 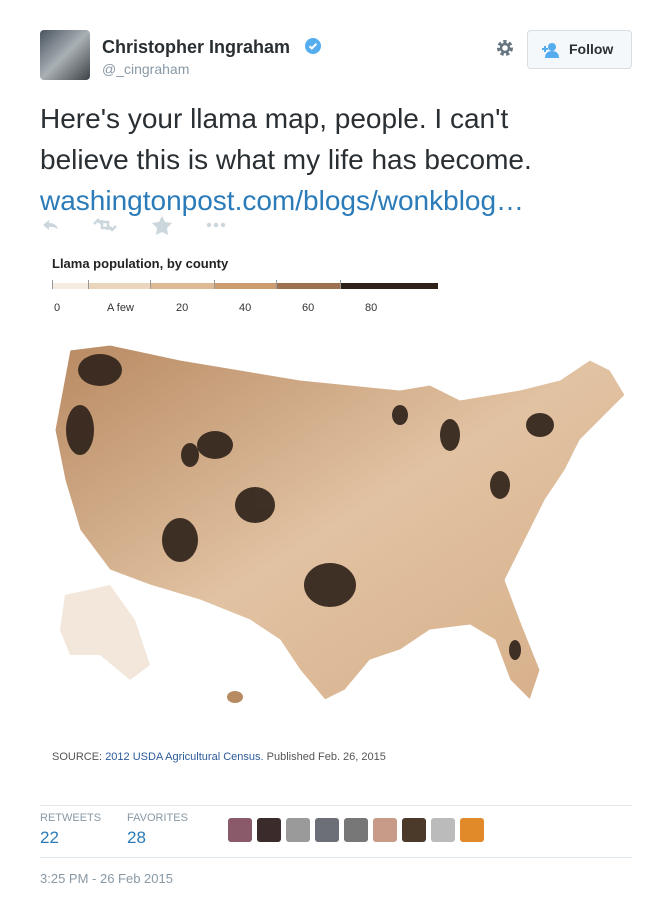 I want to click on hawaii, so click(x=235, y=697).